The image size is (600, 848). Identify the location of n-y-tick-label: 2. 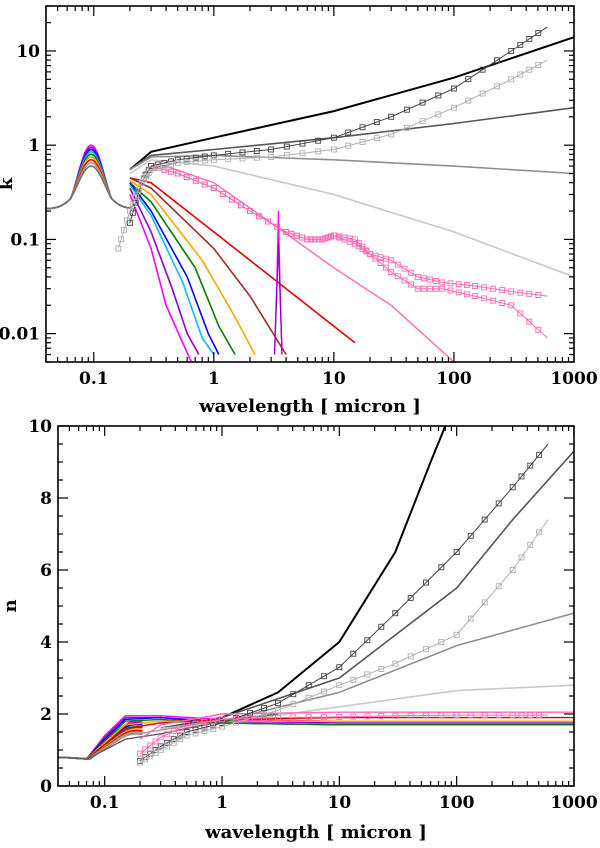
(46, 715).